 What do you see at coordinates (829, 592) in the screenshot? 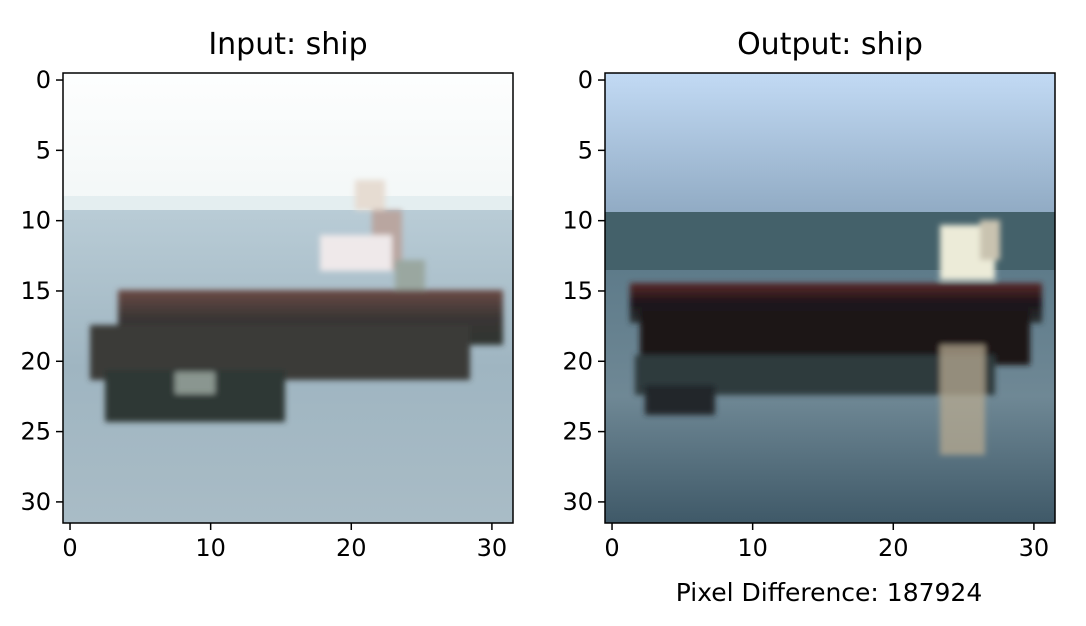
I see `pixel-difference-caption: Pixel Difference: 187924` at bounding box center [829, 592].